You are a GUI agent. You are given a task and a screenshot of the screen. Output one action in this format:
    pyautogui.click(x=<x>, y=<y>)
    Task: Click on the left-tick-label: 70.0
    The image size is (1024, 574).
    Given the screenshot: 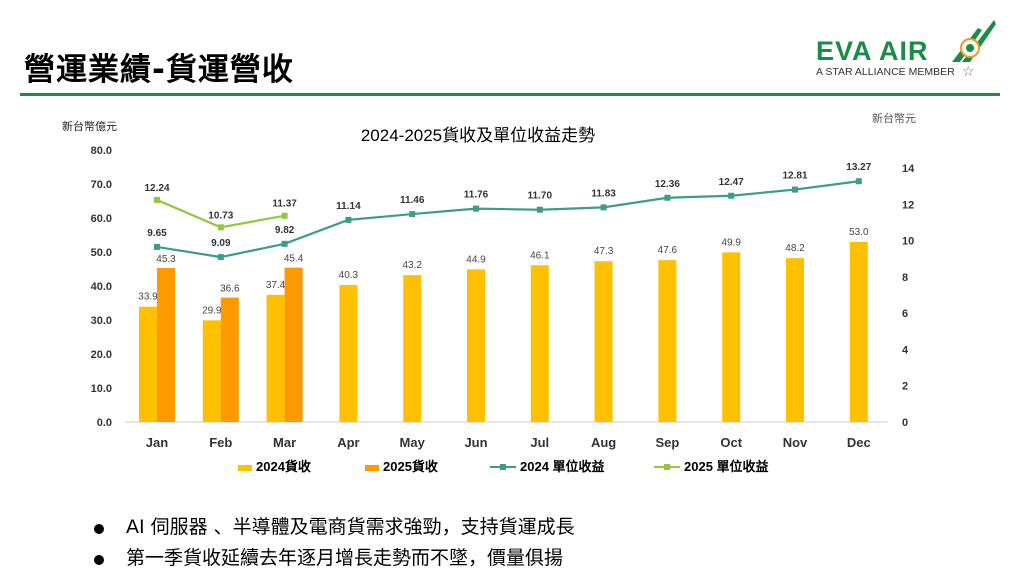 What is the action you would take?
    pyautogui.click(x=101, y=185)
    